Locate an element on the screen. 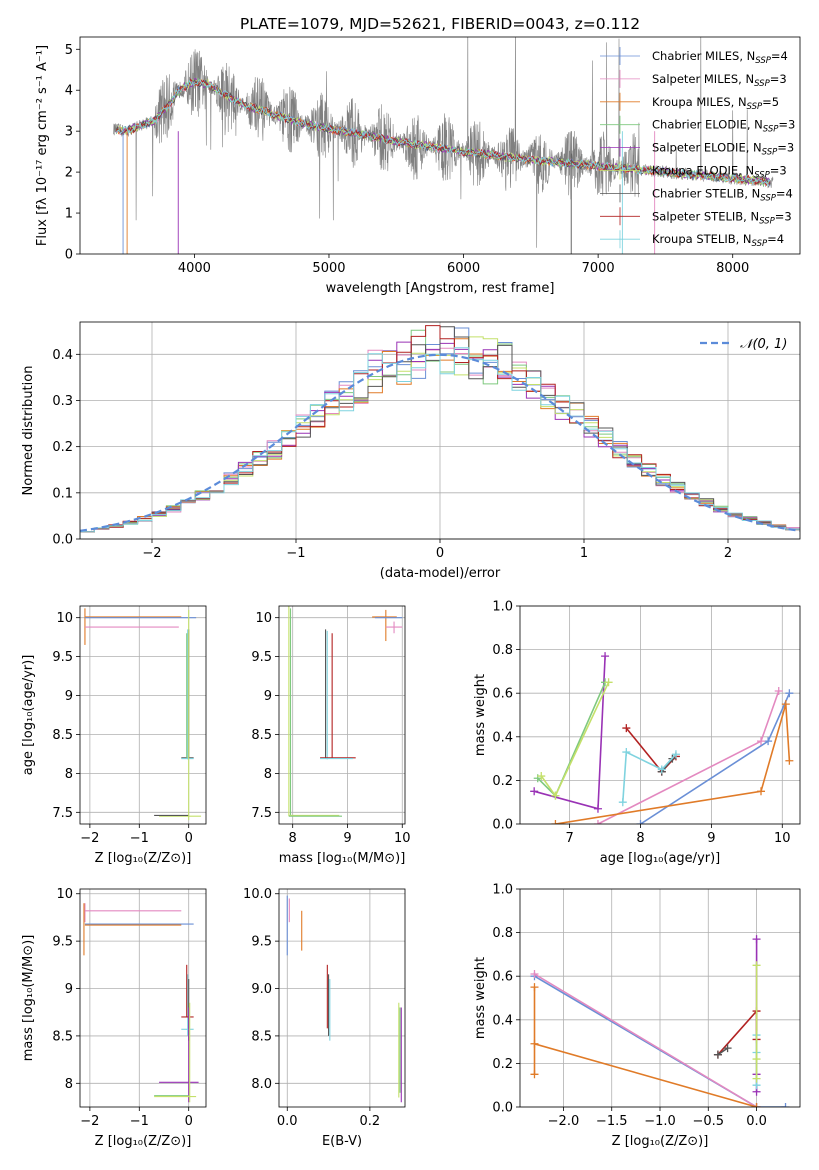 Image resolution: width=819 pixels, height=1170 pixels. panel3-ytick-label: 7.5 is located at coordinates (62, 813).